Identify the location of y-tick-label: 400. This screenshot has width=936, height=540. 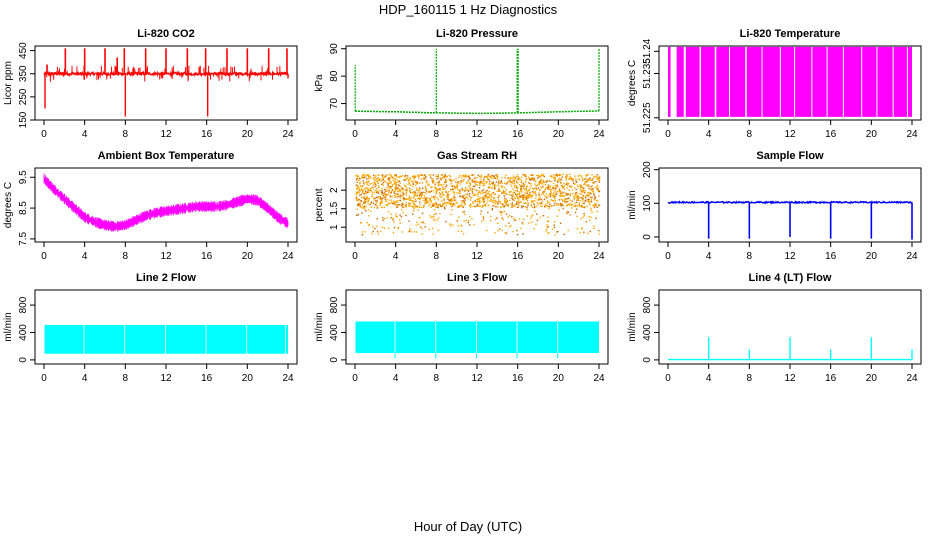
(334, 332).